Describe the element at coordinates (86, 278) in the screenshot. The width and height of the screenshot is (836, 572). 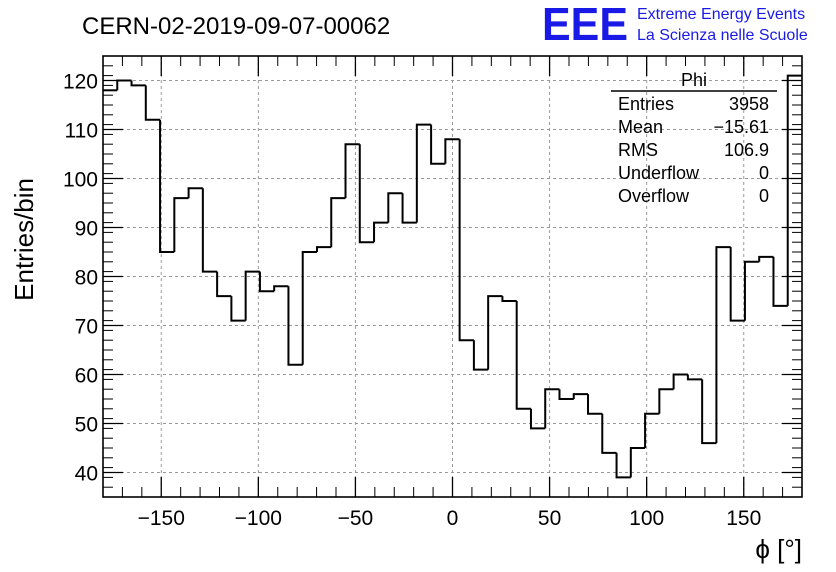
I see `y-tick-label: 80` at that location.